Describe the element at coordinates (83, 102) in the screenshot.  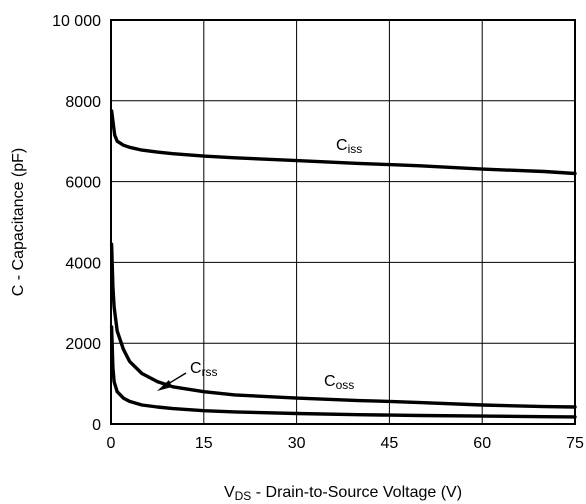
I see `y-tick-label: 8000` at that location.